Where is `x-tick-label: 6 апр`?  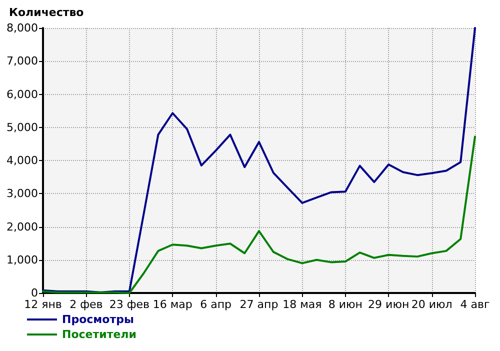
x-tick-label: 6 апр is located at coordinates (216, 304).